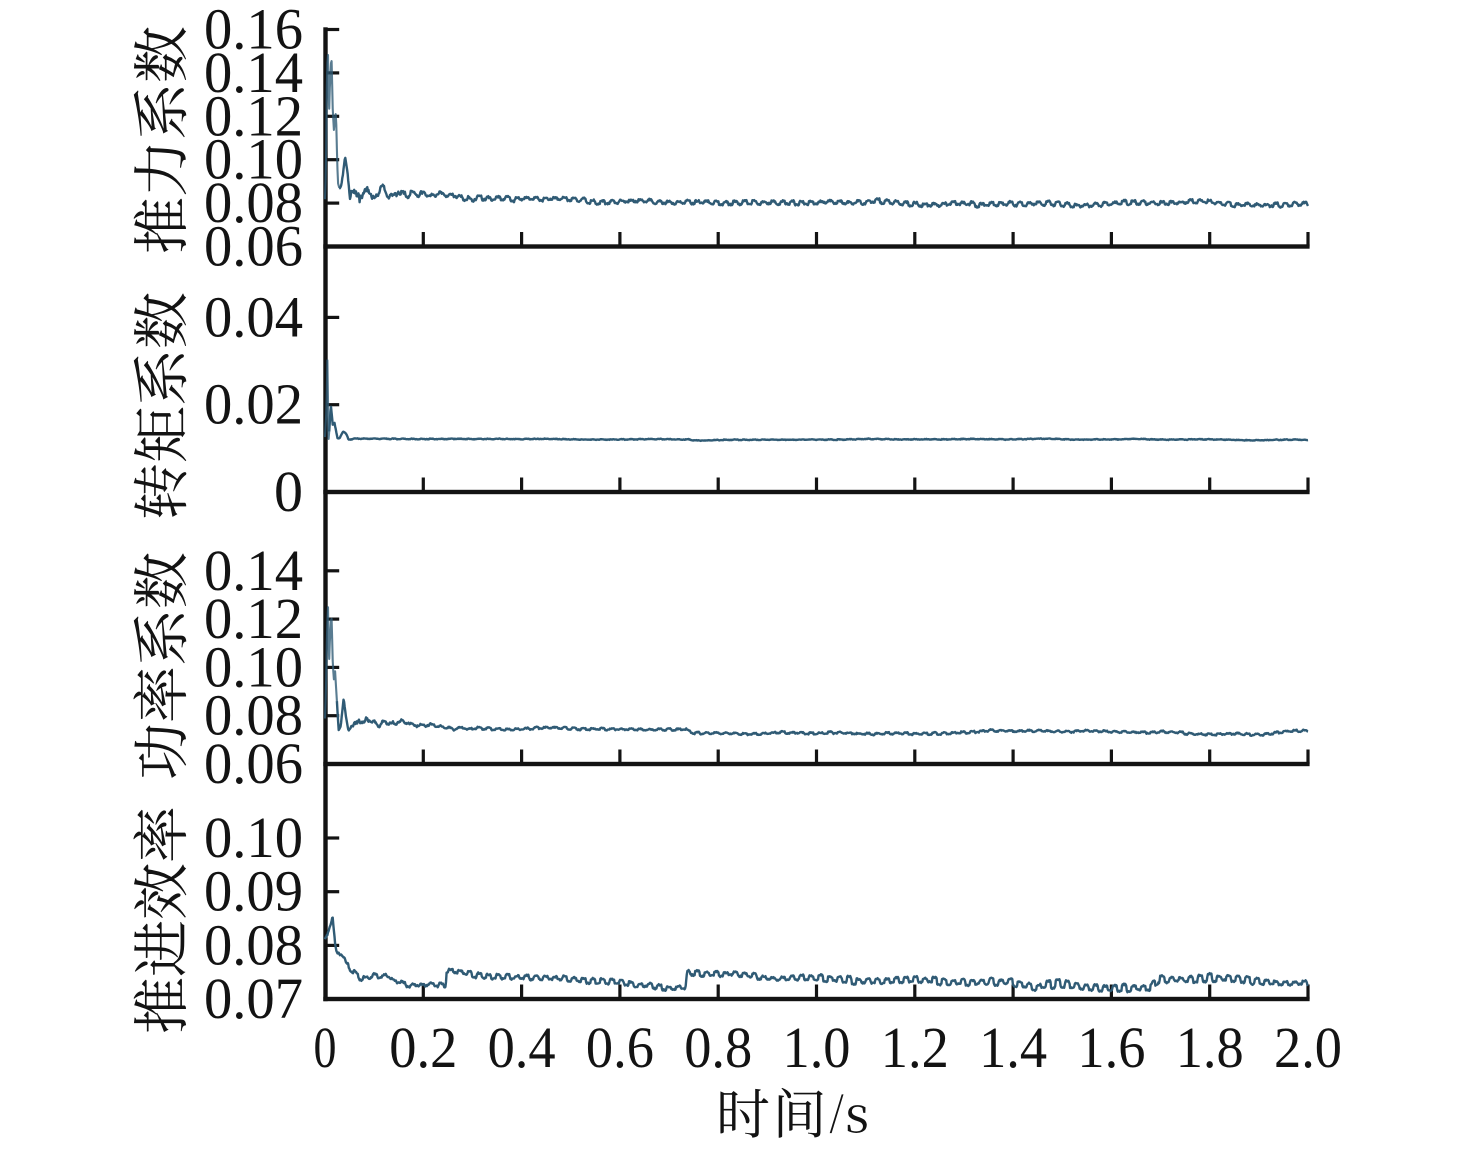 The width and height of the screenshot is (1476, 1154). I want to click on svg-text: 0.2, so click(423, 1047).